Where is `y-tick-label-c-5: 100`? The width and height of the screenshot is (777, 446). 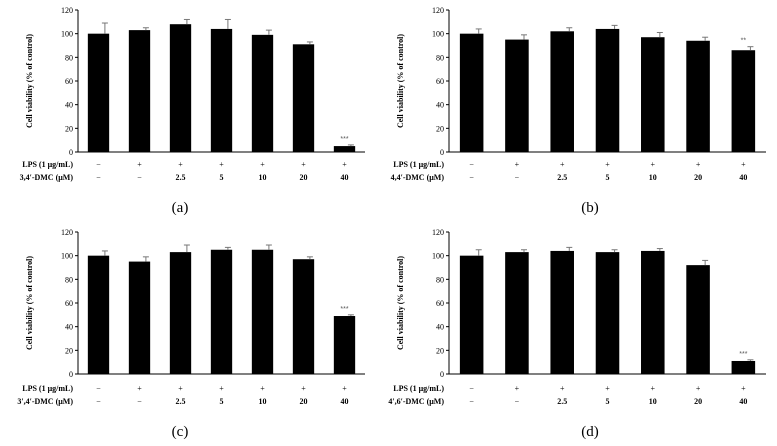
y-tick-label-c-5: 100 is located at coordinates (67, 256).